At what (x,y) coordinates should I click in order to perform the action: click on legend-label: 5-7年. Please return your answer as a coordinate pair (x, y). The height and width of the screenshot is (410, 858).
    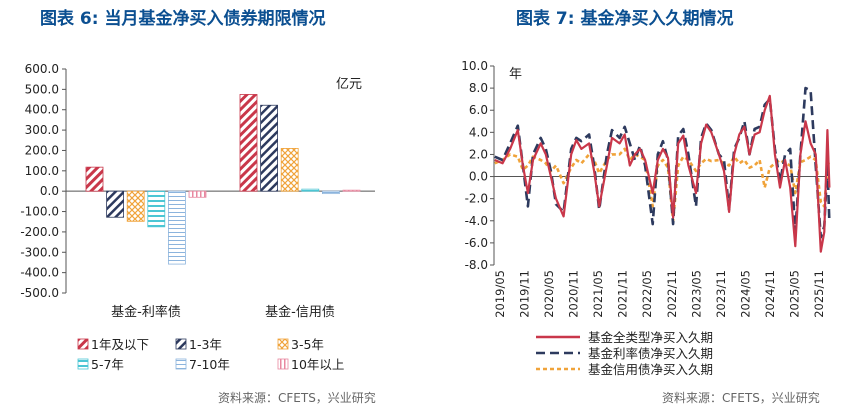
    Looking at the image, I should click on (107, 364).